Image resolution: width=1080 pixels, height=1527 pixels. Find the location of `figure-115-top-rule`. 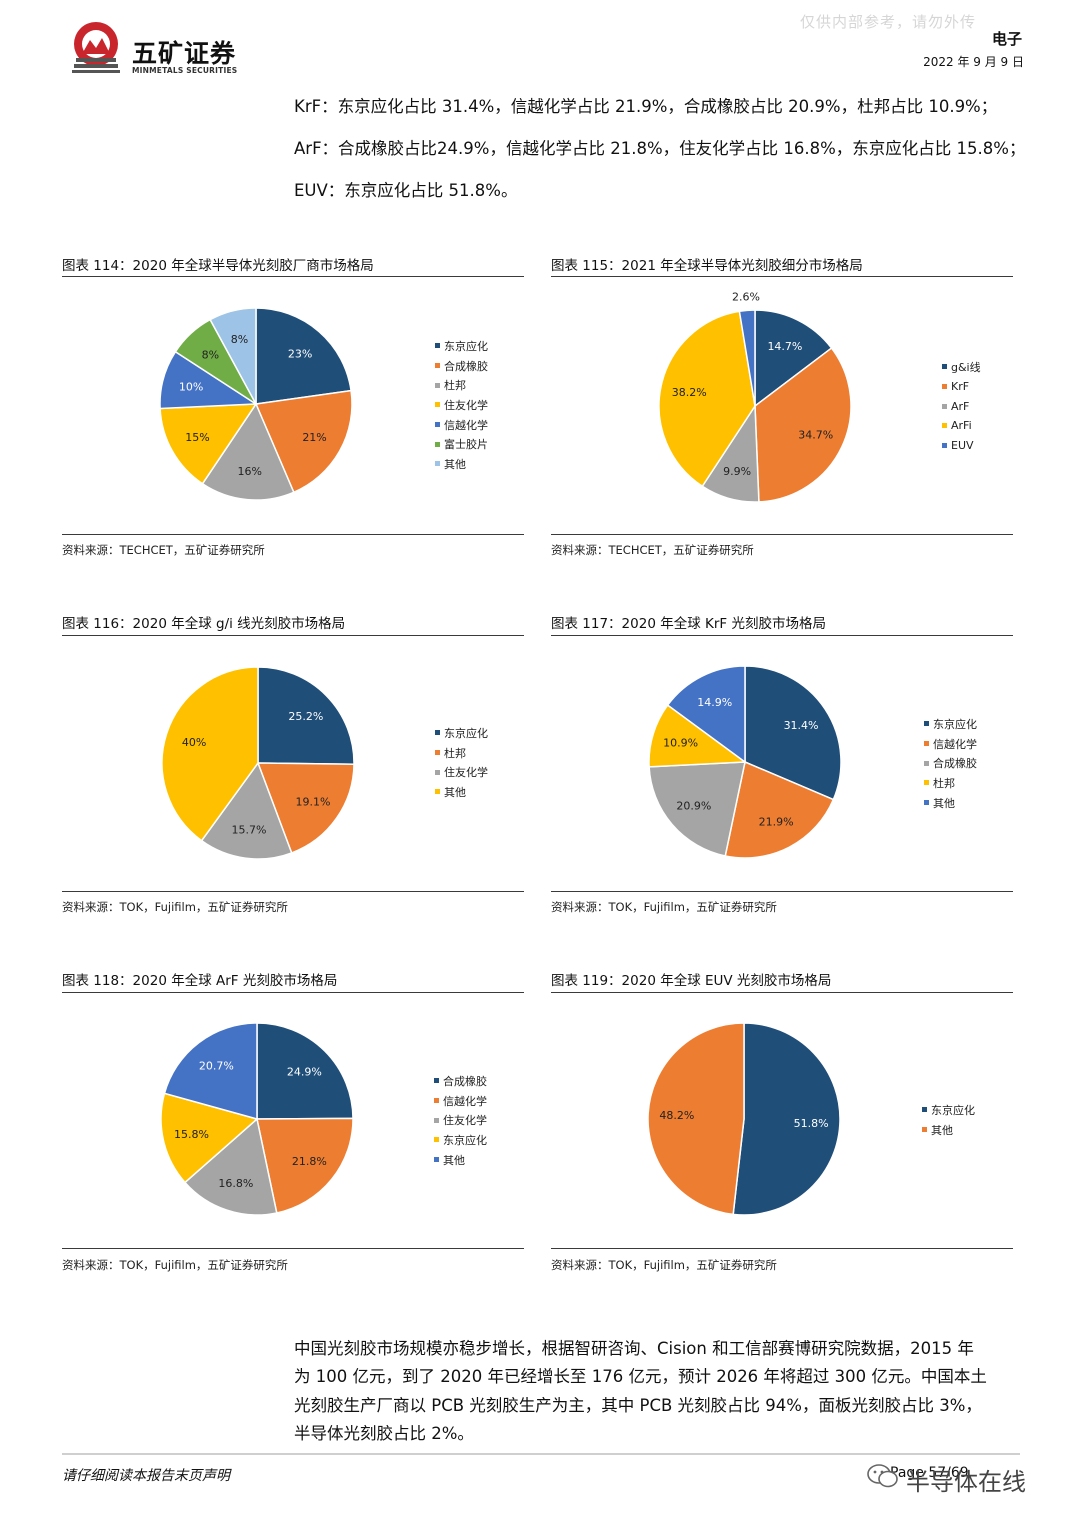

figure-115-top-rule is located at coordinates (782, 276).